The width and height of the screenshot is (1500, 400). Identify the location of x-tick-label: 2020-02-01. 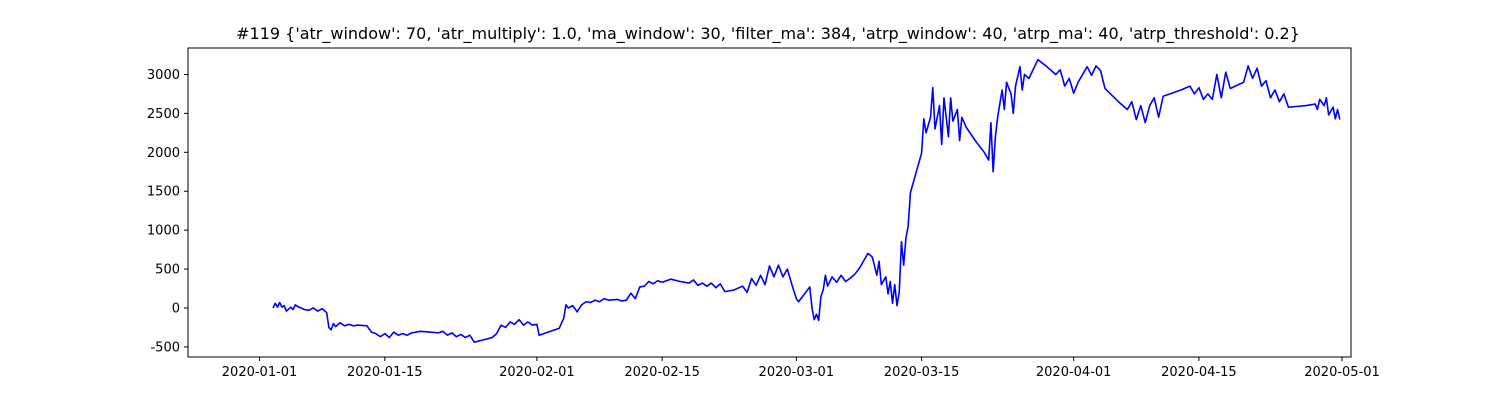
(537, 372).